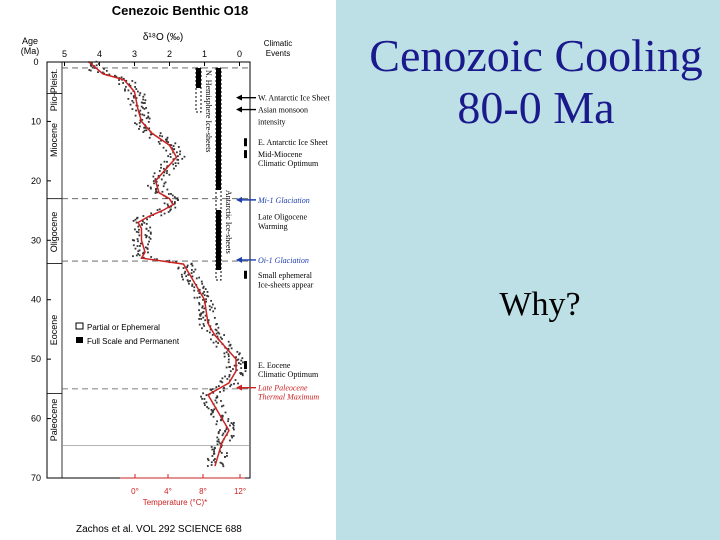  I want to click on x-tick-label: 4, so click(99, 54).